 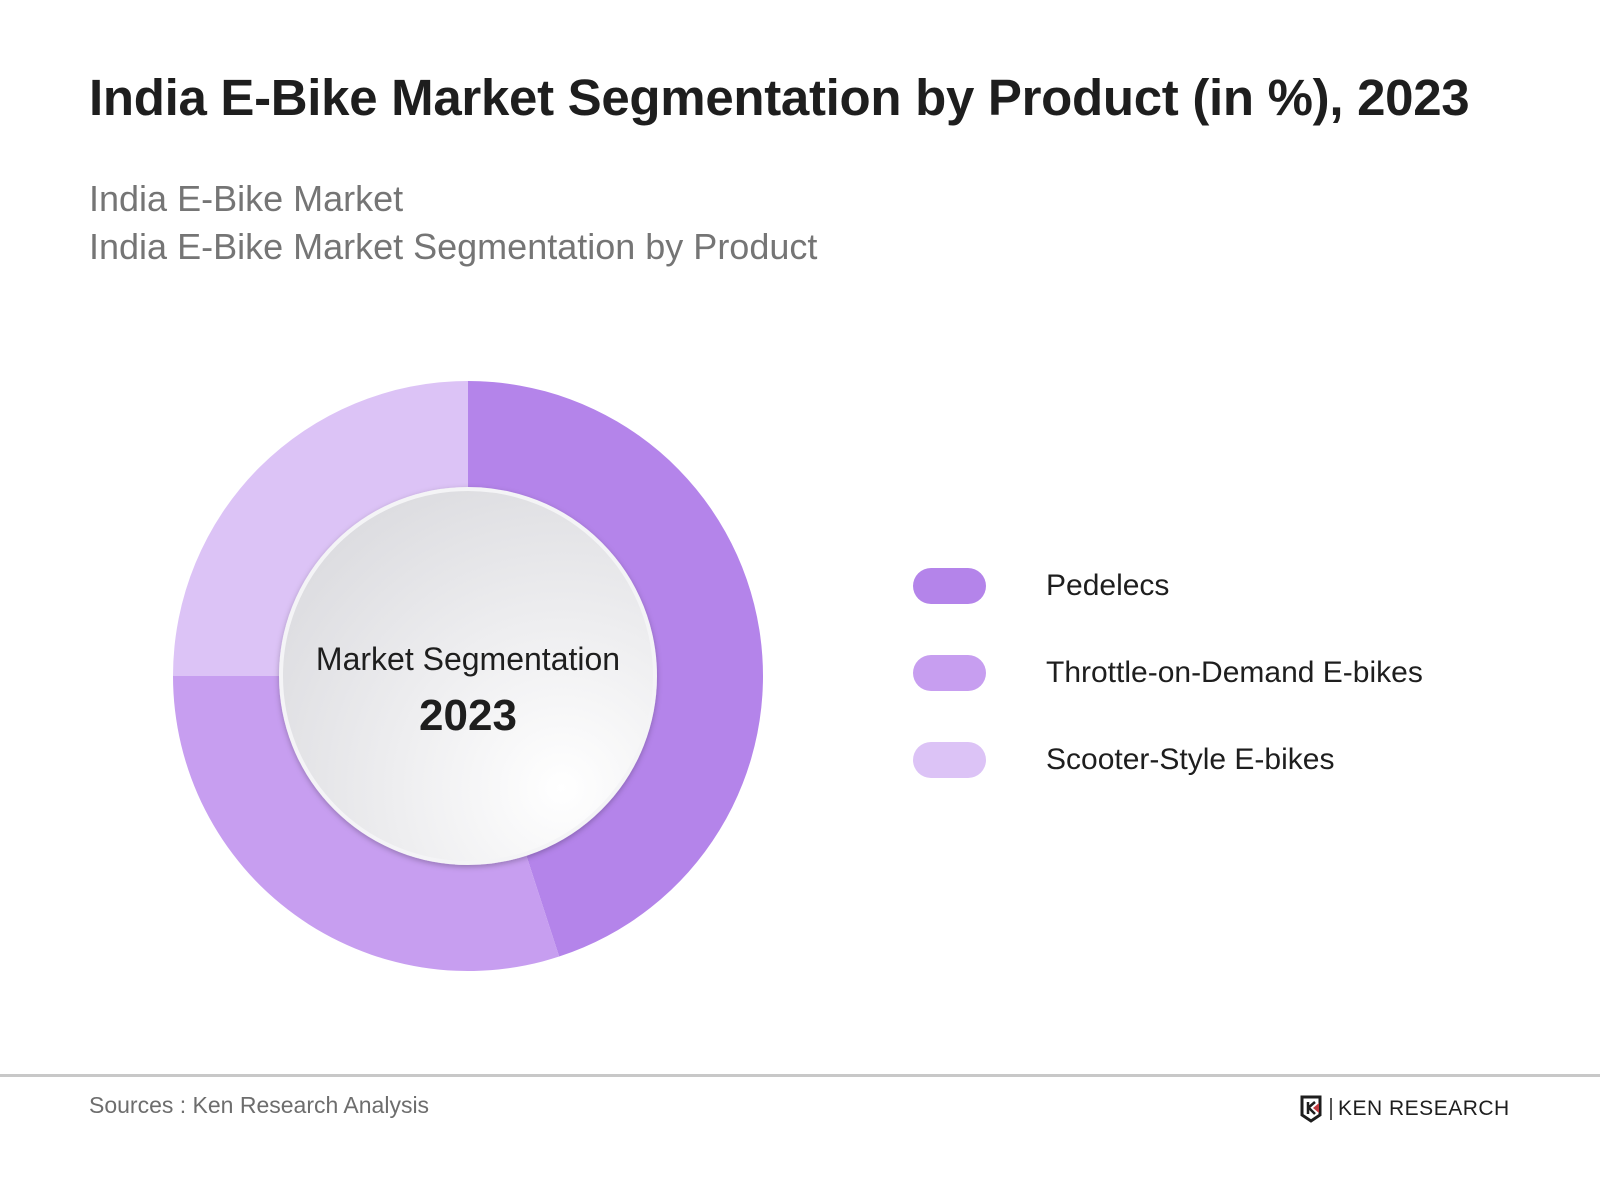 What do you see at coordinates (1311, 1109) in the screenshot?
I see `ken-logo-icon` at bounding box center [1311, 1109].